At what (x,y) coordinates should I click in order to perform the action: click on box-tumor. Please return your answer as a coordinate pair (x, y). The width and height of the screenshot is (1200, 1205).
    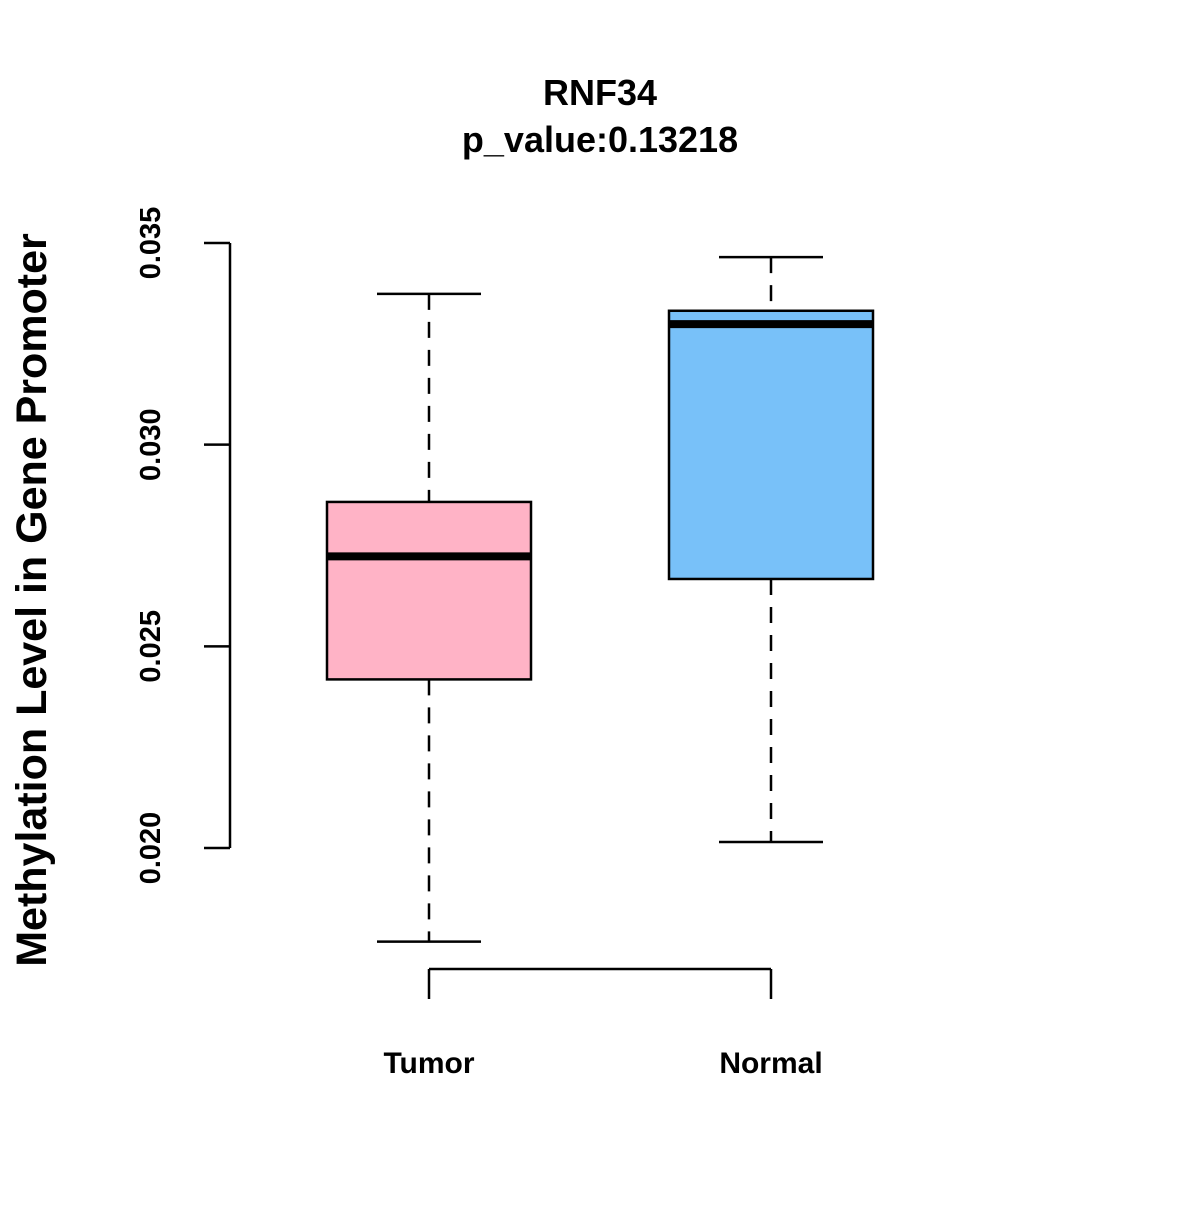
    Looking at the image, I should click on (429, 617).